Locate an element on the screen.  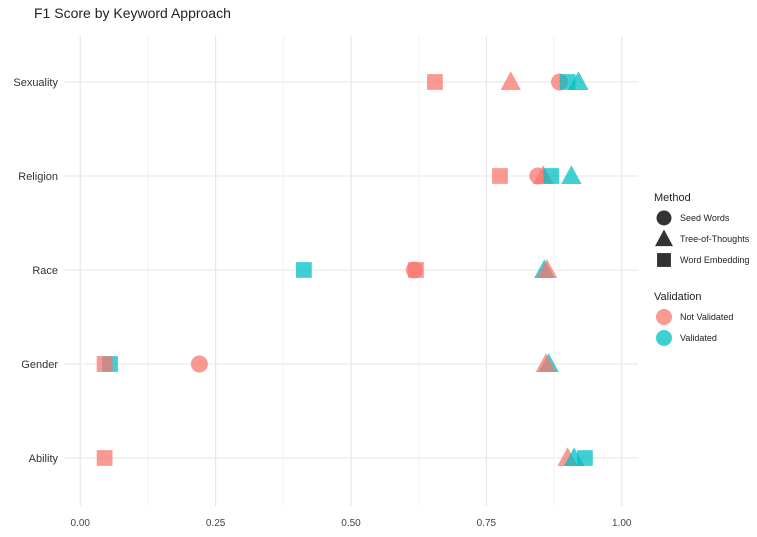
y-axis-labels: Sexuality Religion Race Gender Ability is located at coordinates (35, 271).